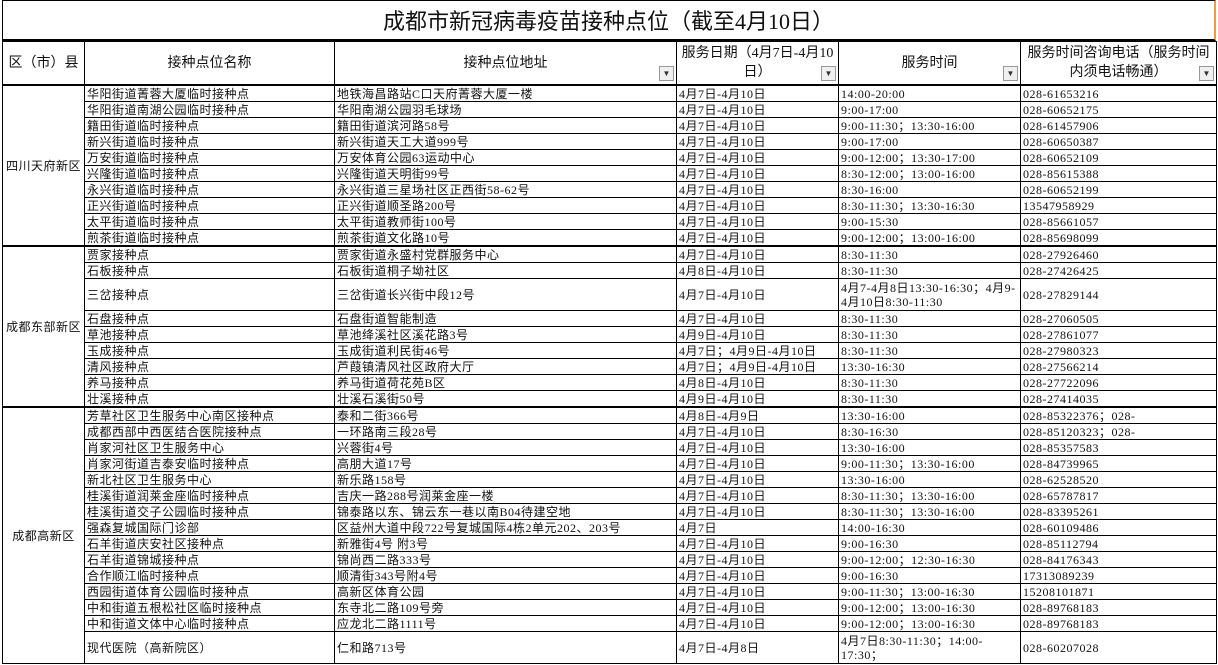 The width and height of the screenshot is (1218, 665). I want to click on service-time-cell: 9:00-11:30；13:00-16:30, so click(929, 591).